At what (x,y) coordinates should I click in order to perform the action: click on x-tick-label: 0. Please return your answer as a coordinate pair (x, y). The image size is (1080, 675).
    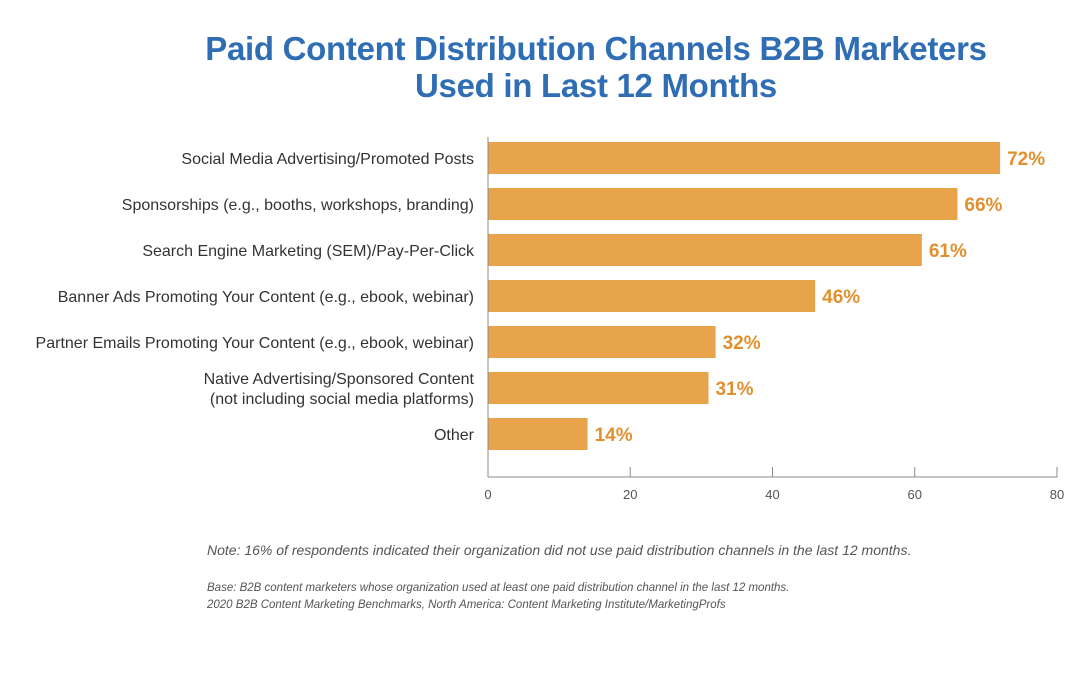
    Looking at the image, I should click on (487, 494).